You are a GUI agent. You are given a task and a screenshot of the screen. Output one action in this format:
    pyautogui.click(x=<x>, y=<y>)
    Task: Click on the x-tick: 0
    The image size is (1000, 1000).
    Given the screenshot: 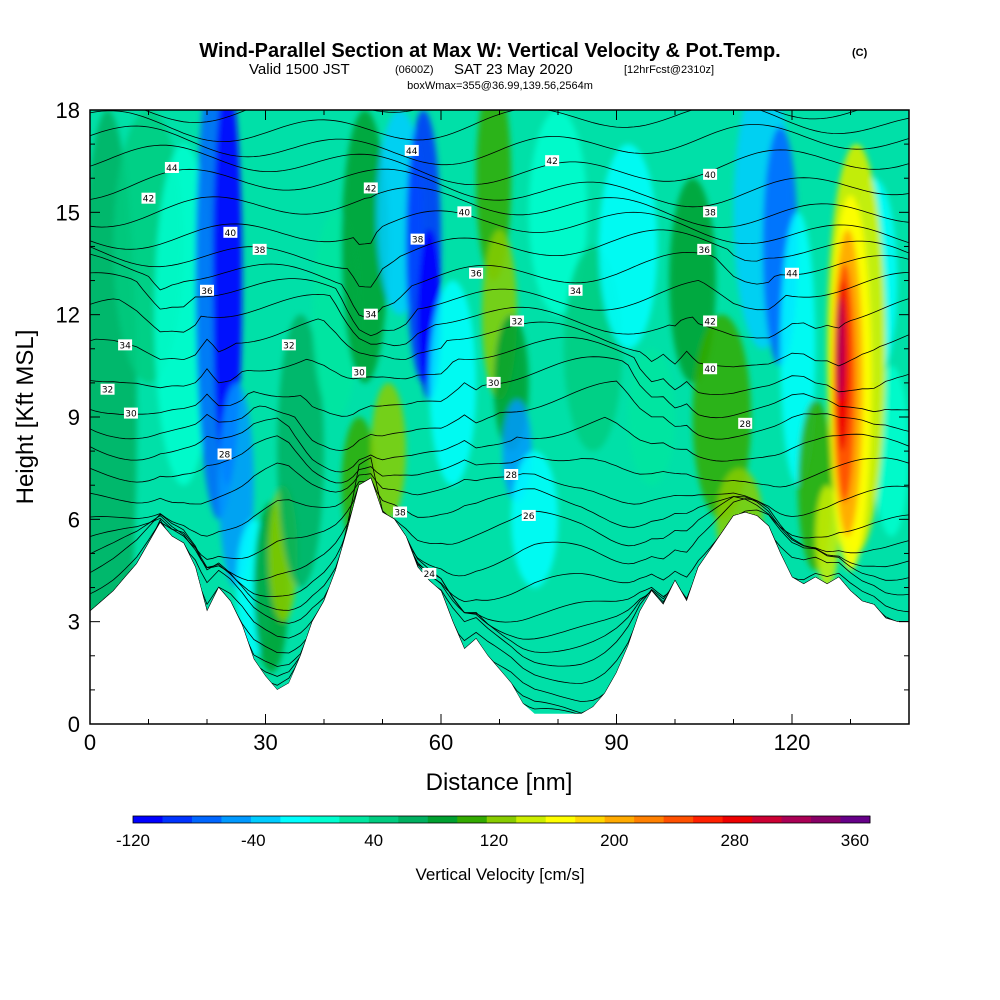 What is the action you would take?
    pyautogui.click(x=90, y=432)
    